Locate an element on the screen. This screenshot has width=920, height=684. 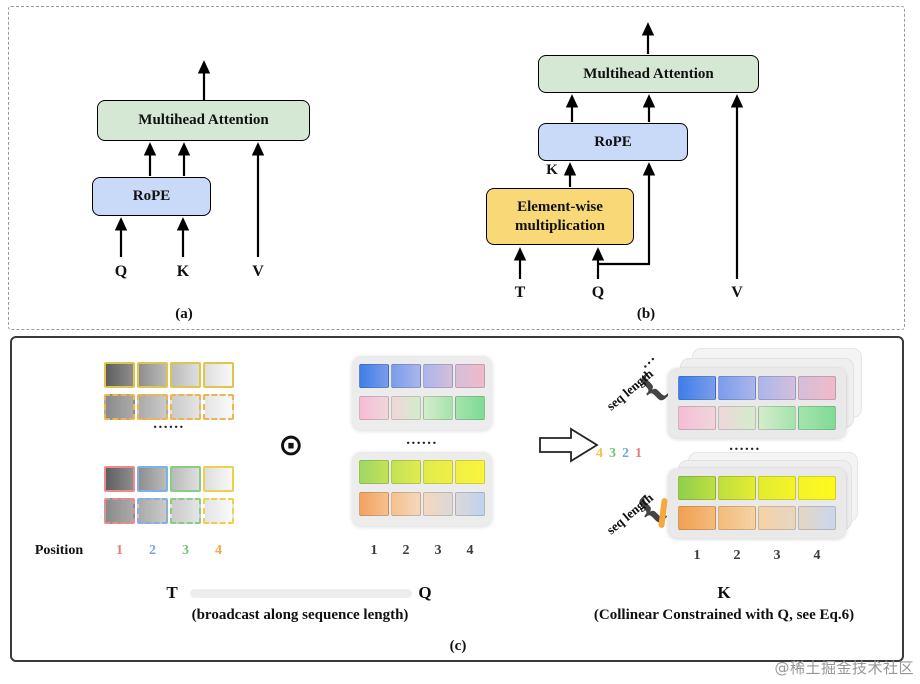
panel-a-input-q-label: Q is located at coordinates (121, 271).